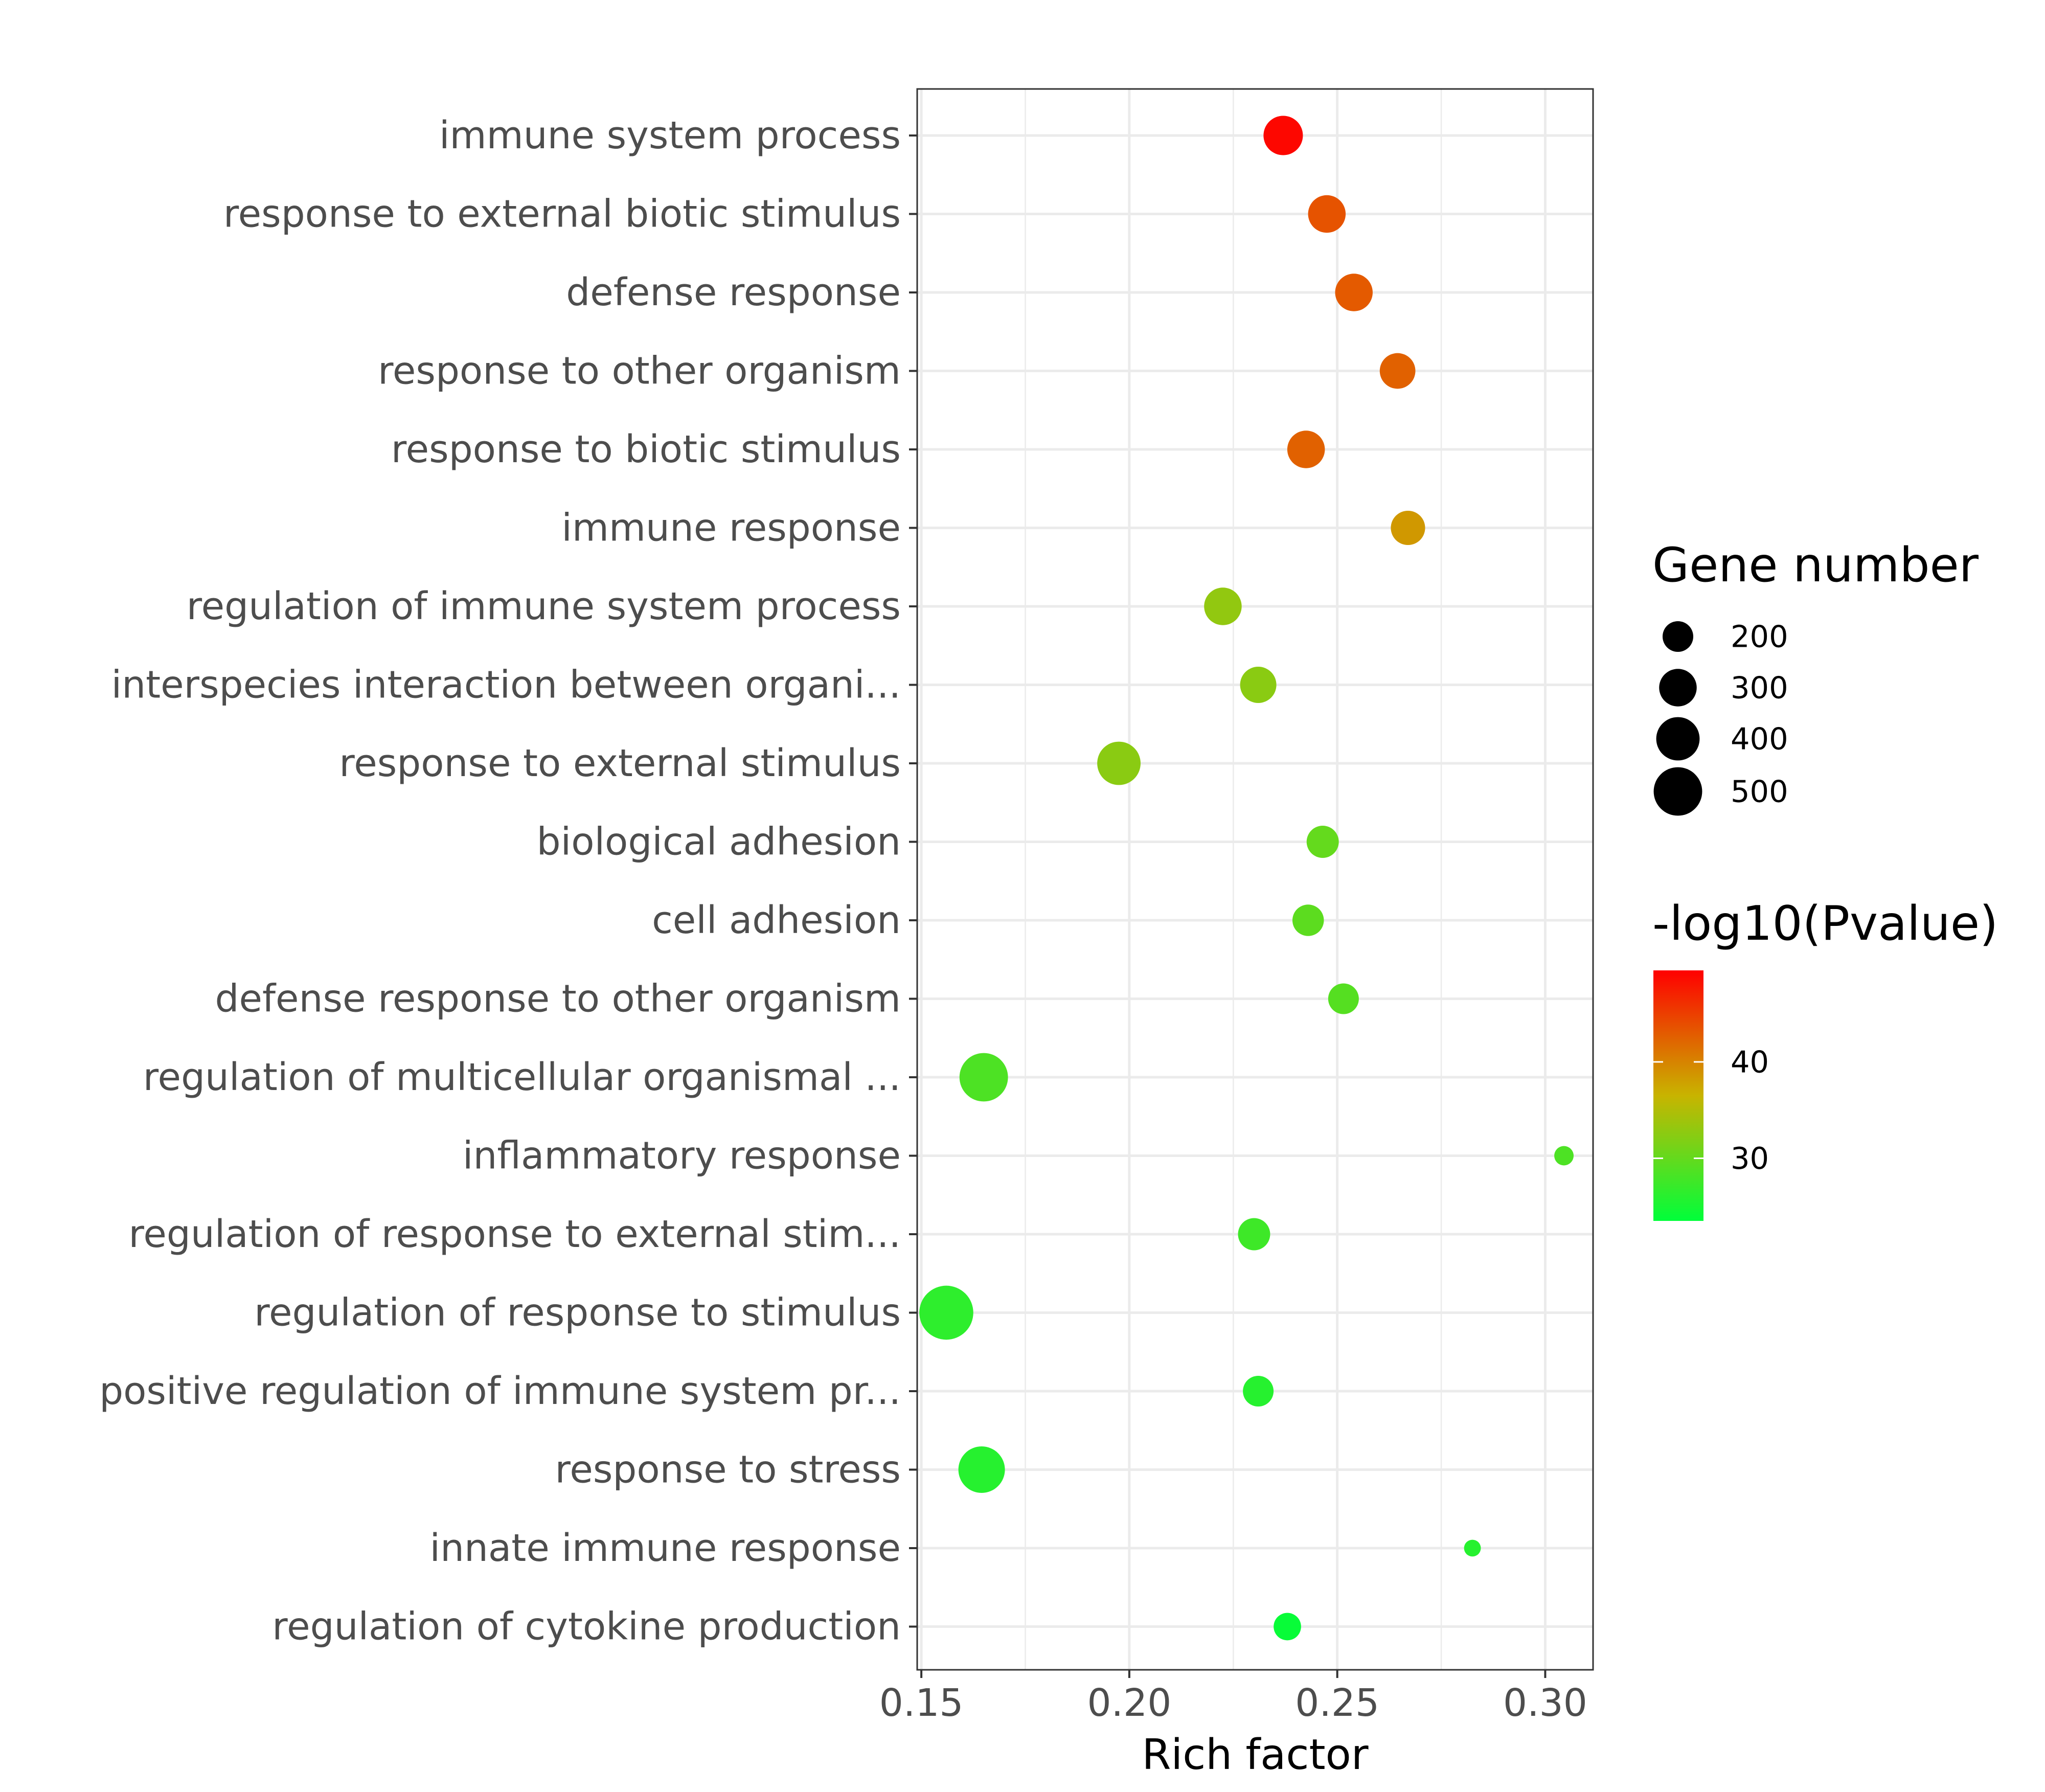 Image resolution: width=2045 pixels, height=1792 pixels. Describe the element at coordinates (646, 449) in the screenshot. I see `y-tick-label: response to biotic stimulus` at that location.